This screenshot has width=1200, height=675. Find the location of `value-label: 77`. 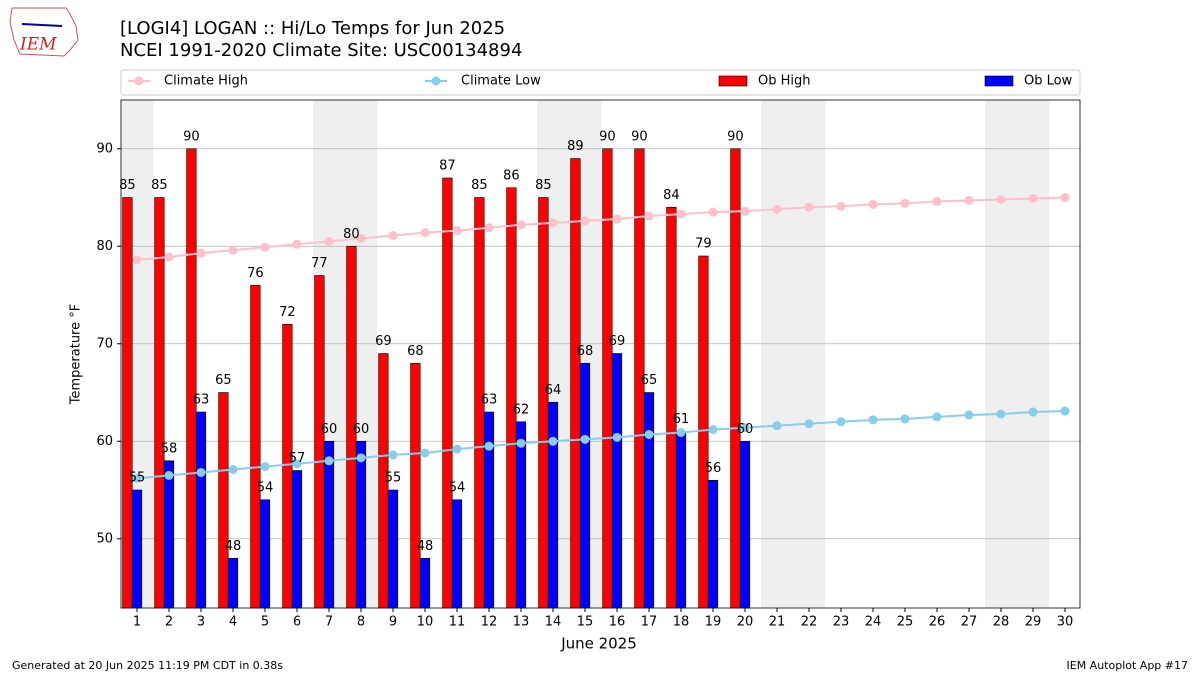

value-label: 77 is located at coordinates (319, 263).